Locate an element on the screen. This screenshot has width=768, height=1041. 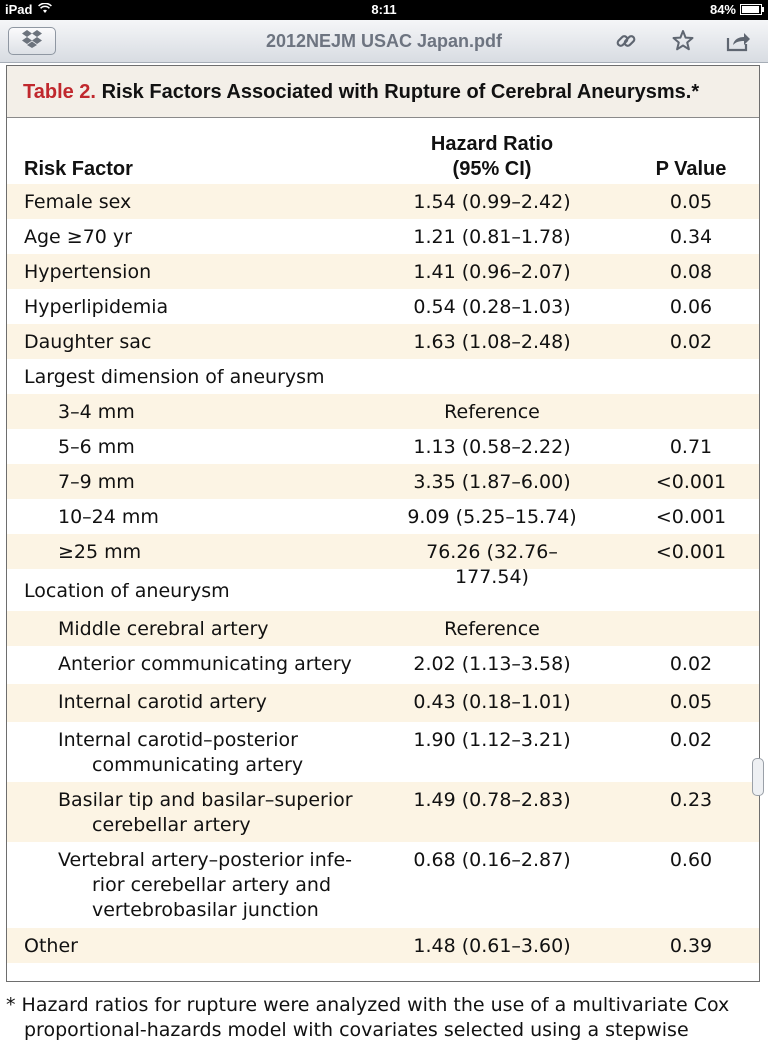
risk-factor-cell: 3–4 mm is located at coordinates (96, 412).